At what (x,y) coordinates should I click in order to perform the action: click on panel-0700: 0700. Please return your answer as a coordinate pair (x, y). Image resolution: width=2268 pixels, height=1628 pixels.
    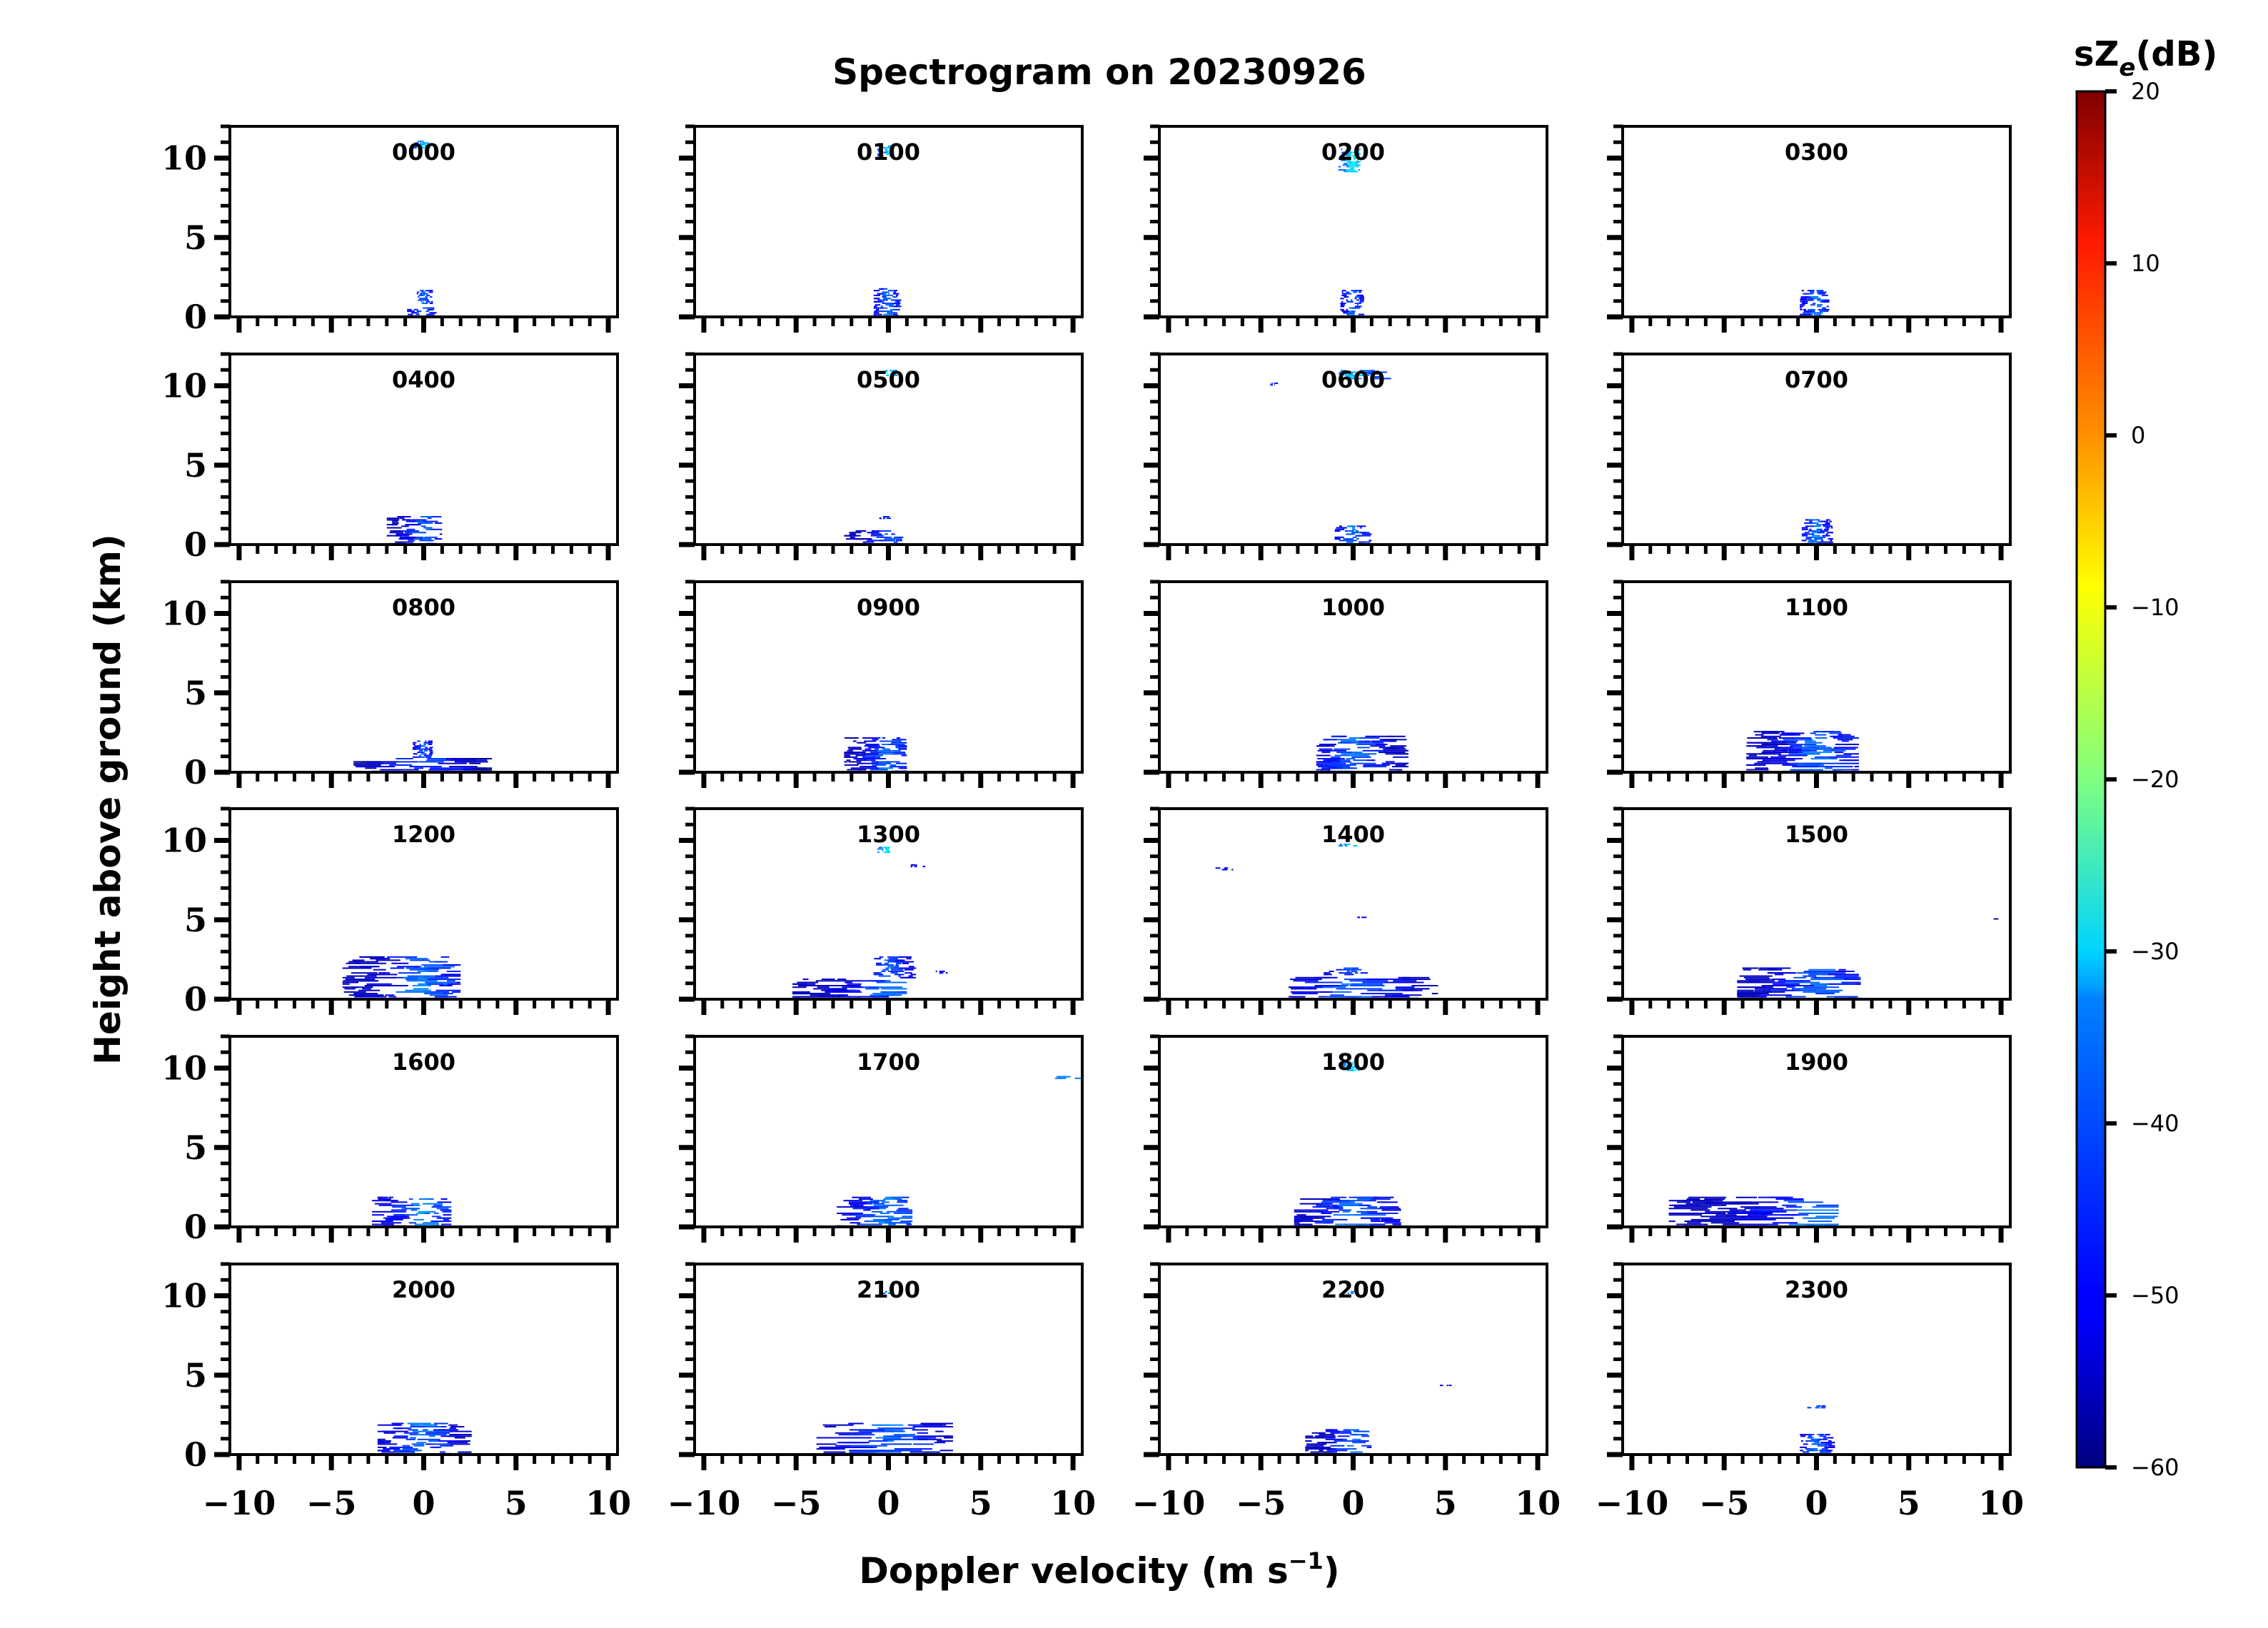
    Looking at the image, I should click on (1809, 456).